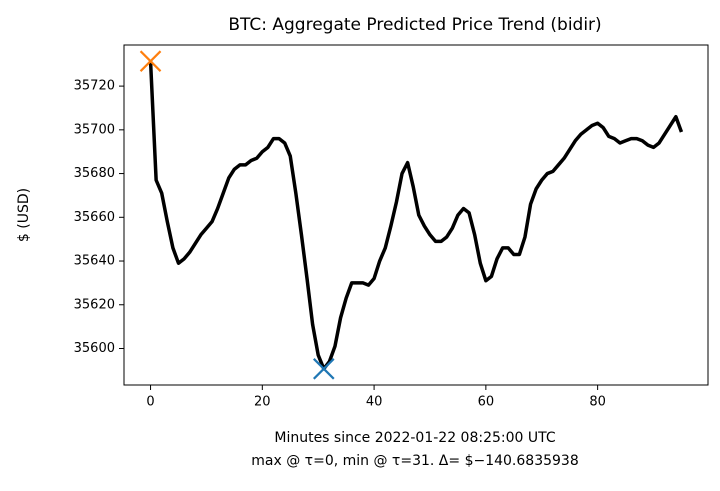 This screenshot has height=491, width=720. Describe the element at coordinates (94, 129) in the screenshot. I see `y-tick-label: 35700` at that location.